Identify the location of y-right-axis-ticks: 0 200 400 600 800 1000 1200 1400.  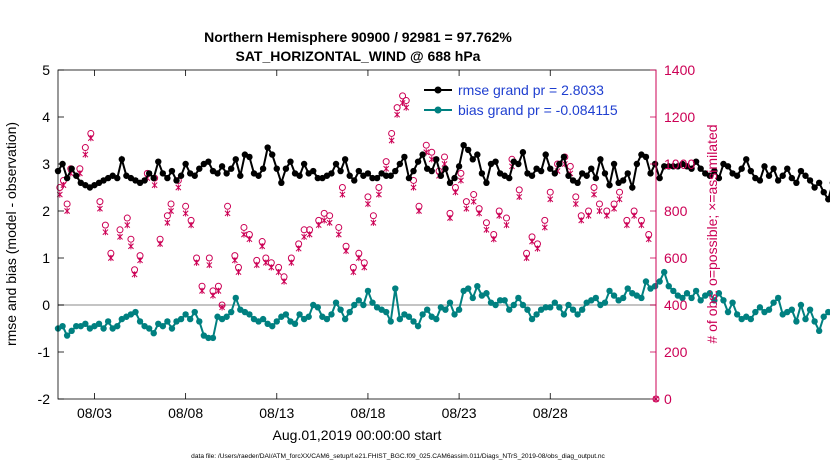
(672, 234).